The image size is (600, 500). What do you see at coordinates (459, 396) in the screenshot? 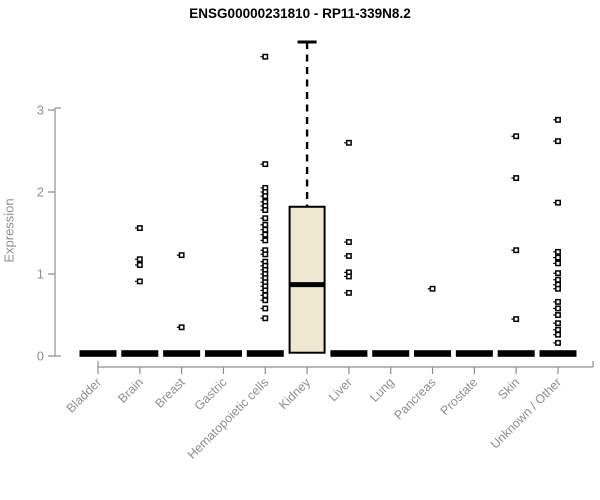
I see `x-category-label: Prostate` at bounding box center [459, 396].